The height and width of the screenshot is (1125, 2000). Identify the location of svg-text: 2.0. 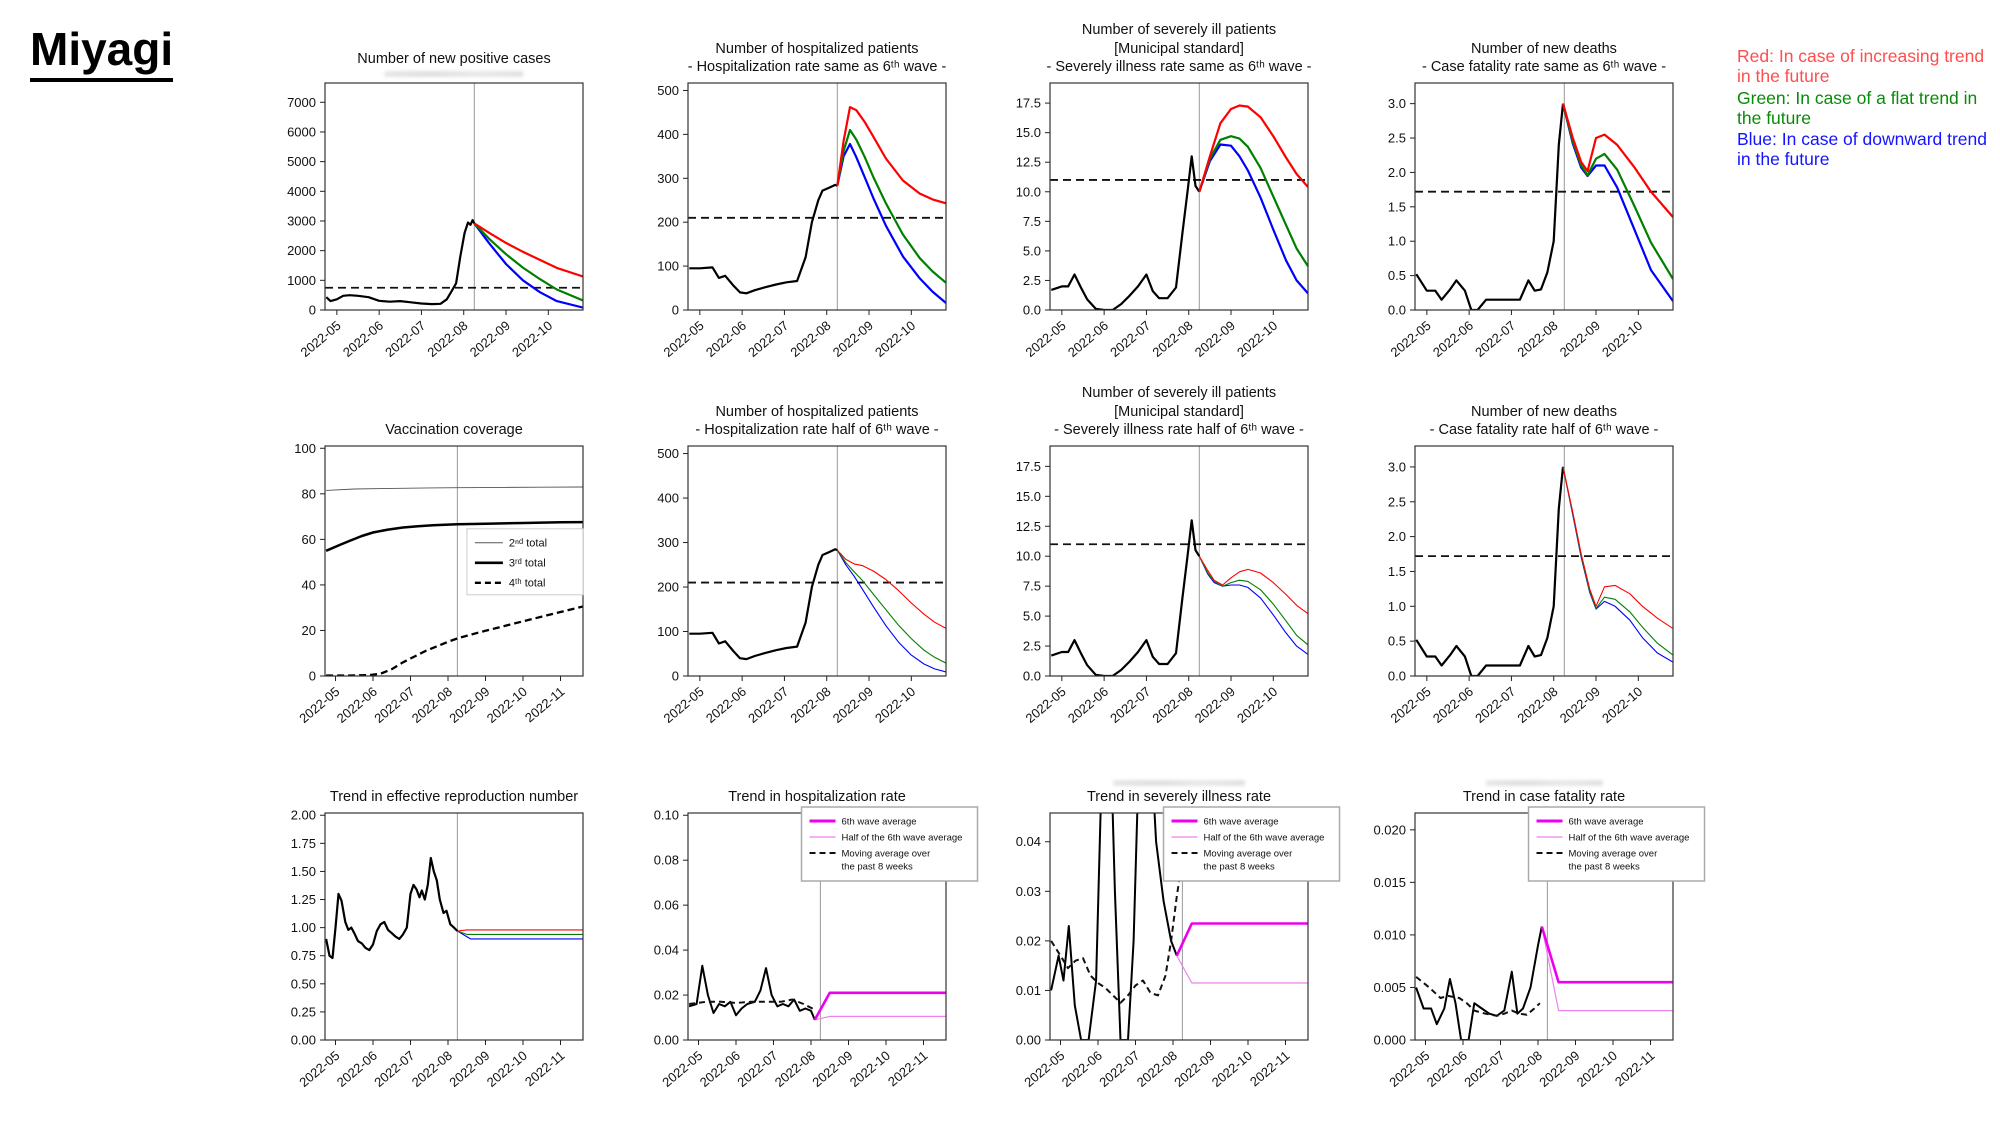
(1397, 536).